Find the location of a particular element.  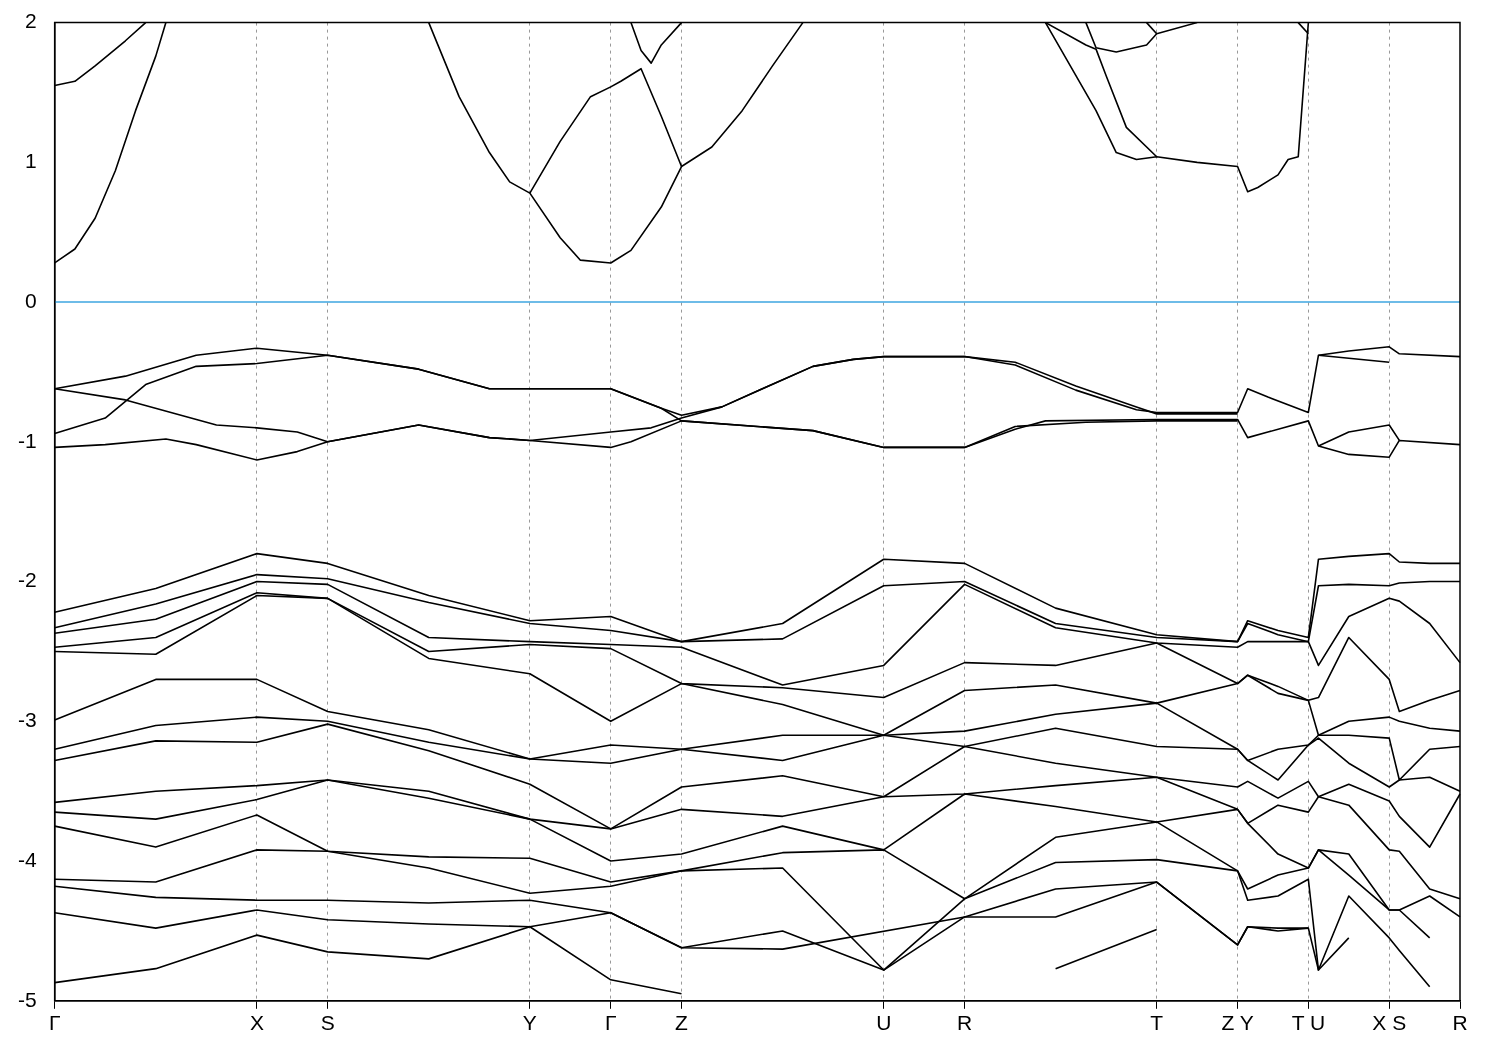

y-tick-label: -3 is located at coordinates (27, 720).